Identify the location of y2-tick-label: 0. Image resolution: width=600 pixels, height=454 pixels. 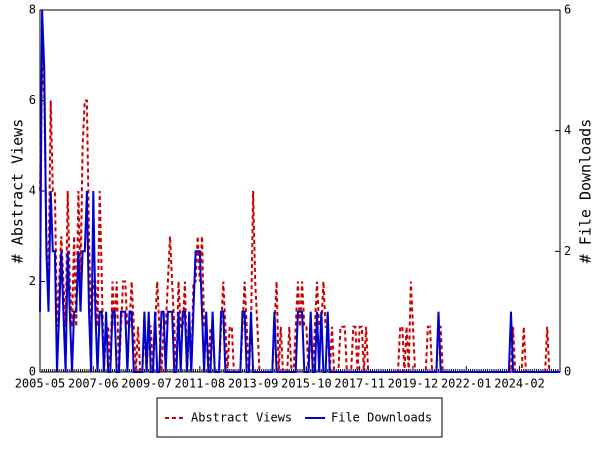
(567, 372).